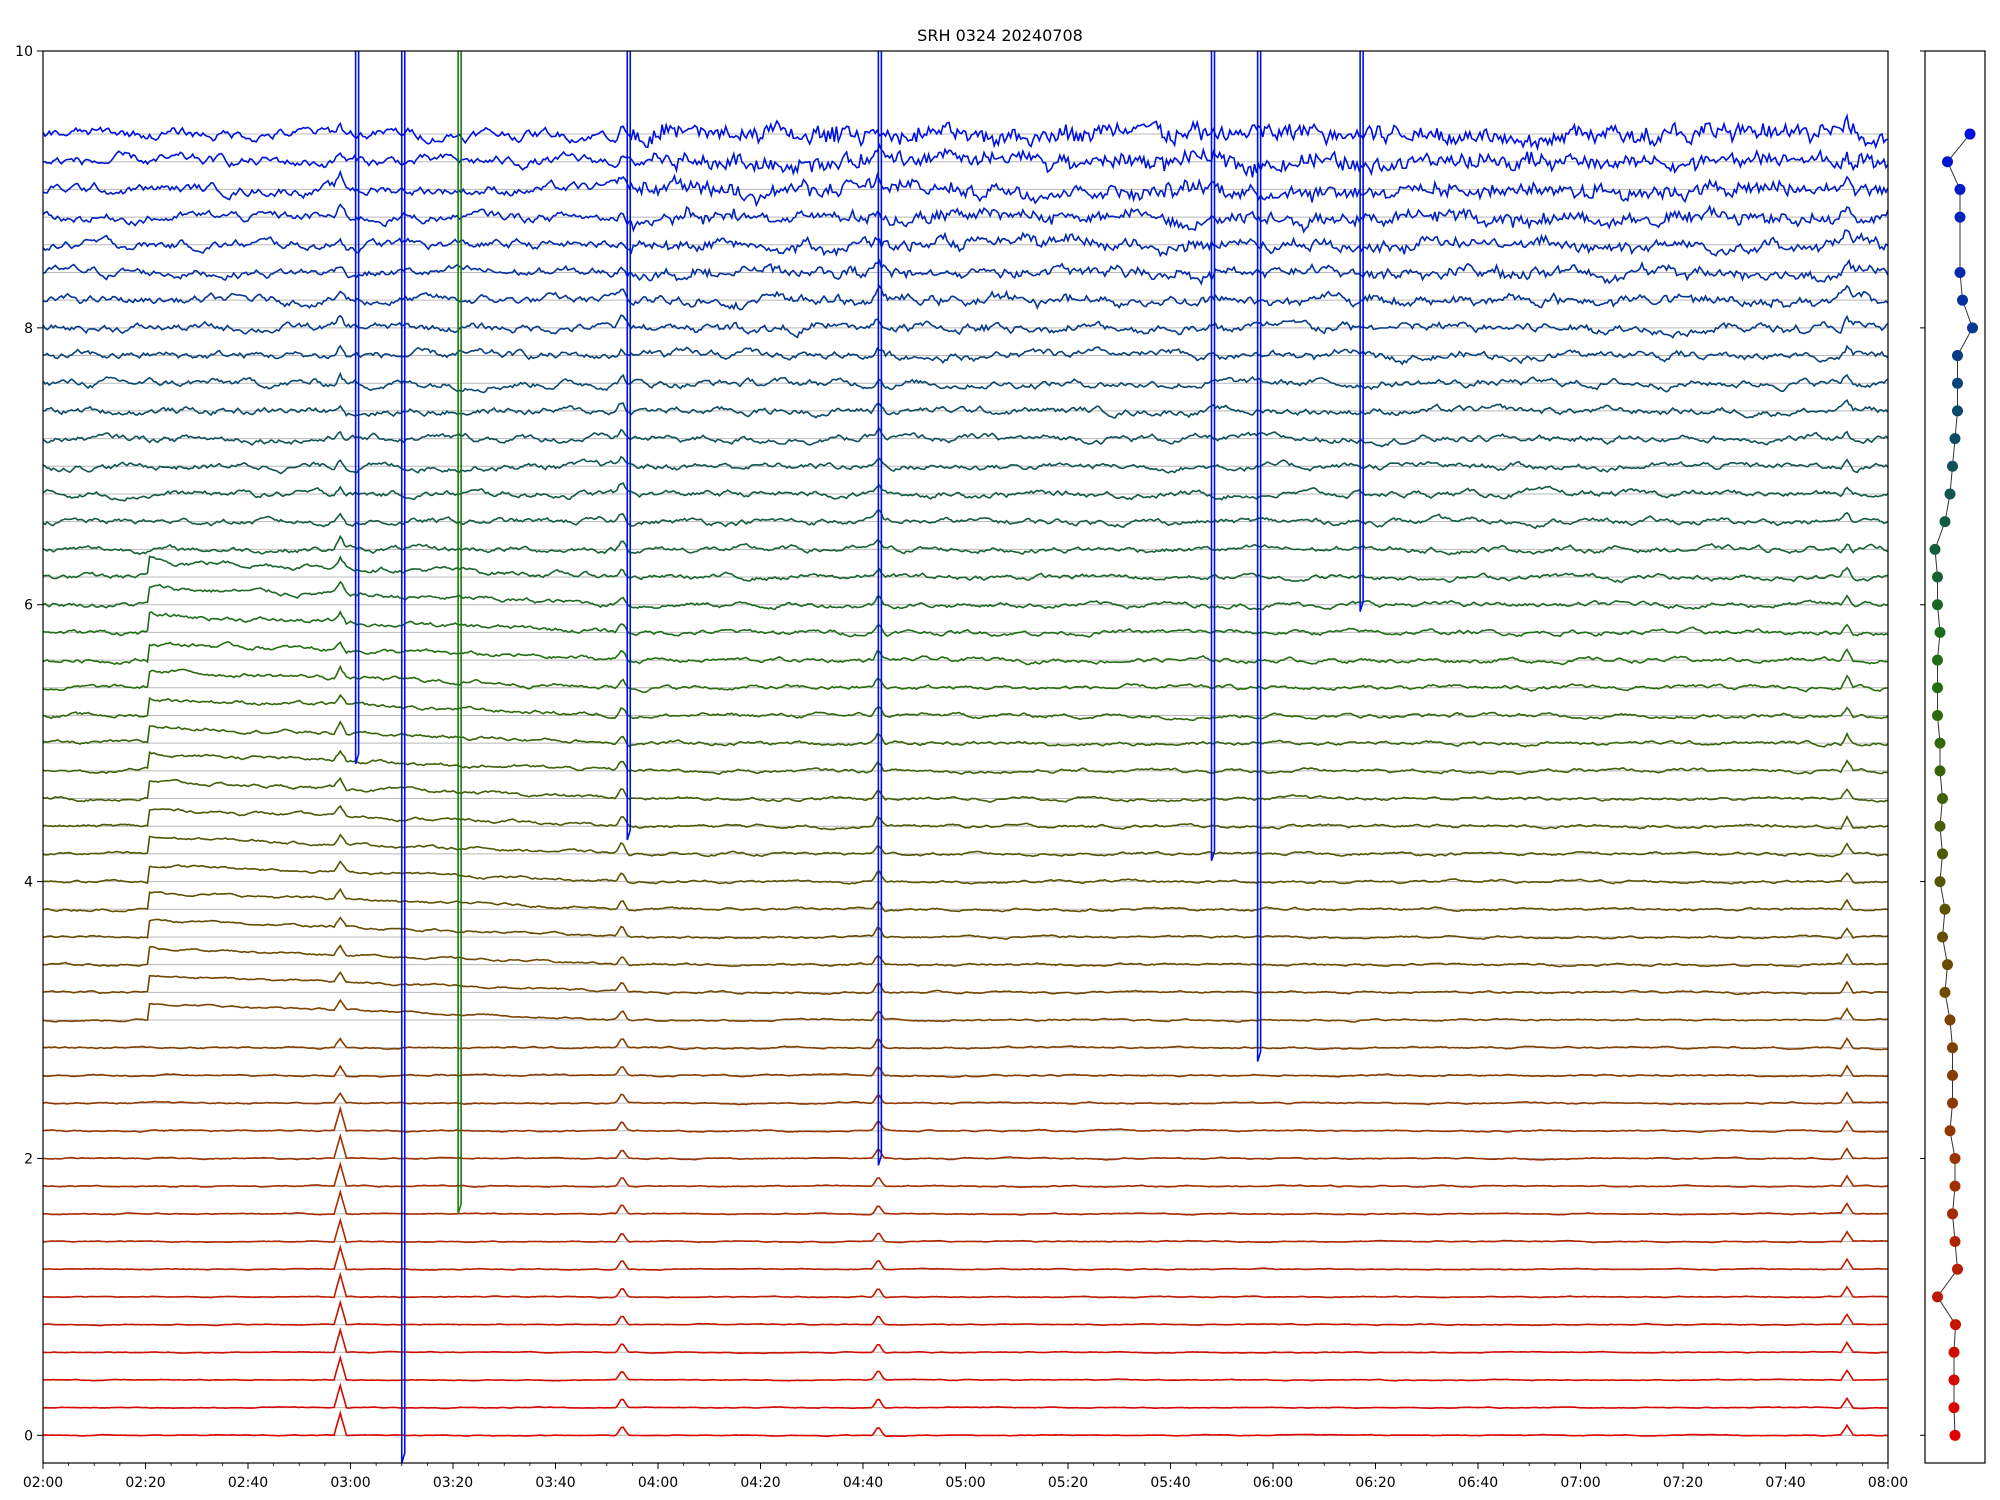 The image size is (2000, 1500). I want to click on x-tick-label: 06:40, so click(1478, 1483).